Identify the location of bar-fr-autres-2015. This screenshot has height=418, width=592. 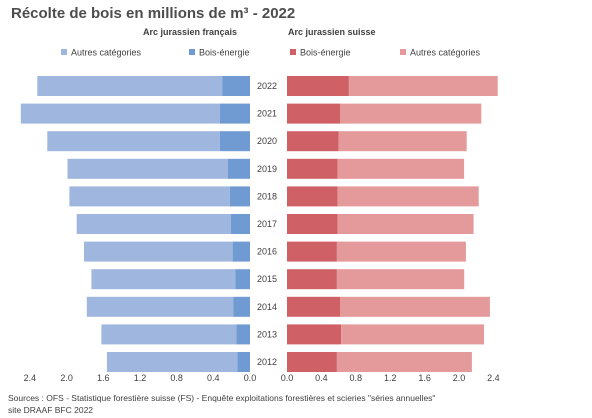
(163, 279).